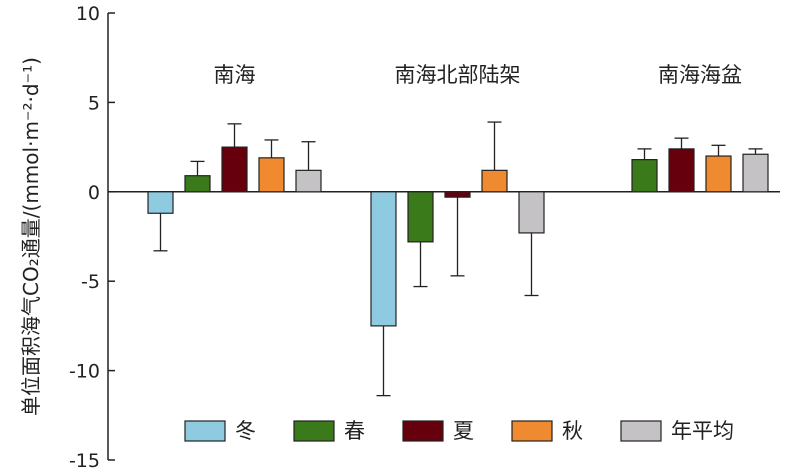 This screenshot has height=476, width=800. I want to click on legend-item: 春, so click(329, 431).